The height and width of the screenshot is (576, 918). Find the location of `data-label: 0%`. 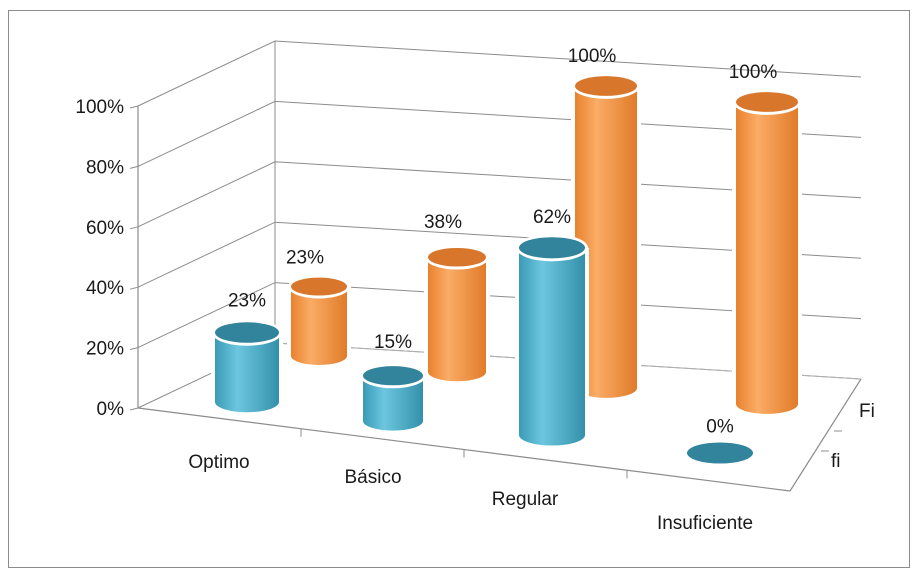

data-label: 0% is located at coordinates (720, 426).